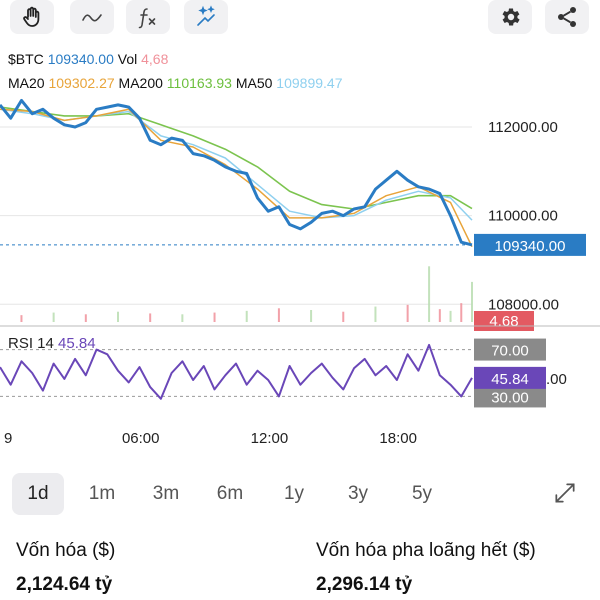  I want to click on market-cap-label: Vốn hóa ($), so click(66, 550).